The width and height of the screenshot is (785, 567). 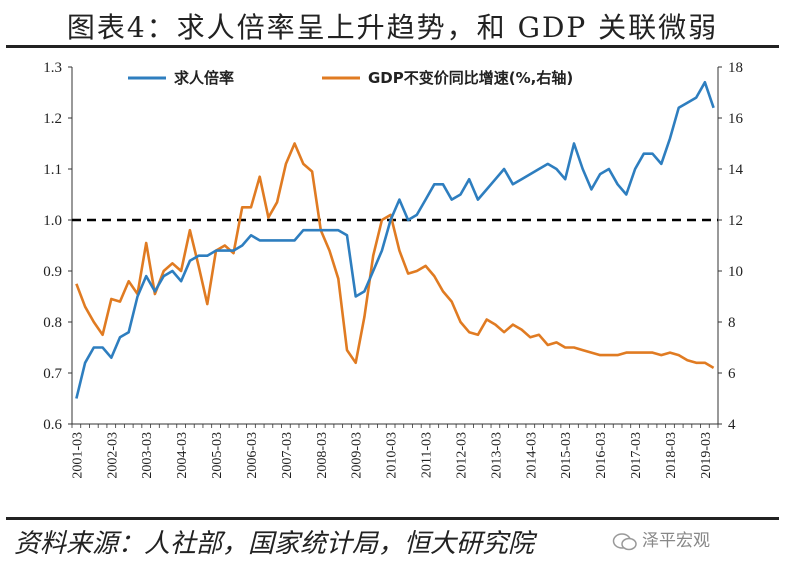 What do you see at coordinates (427, 455) in the screenshot?
I see `x-tick-label: 2011-03` at bounding box center [427, 455].